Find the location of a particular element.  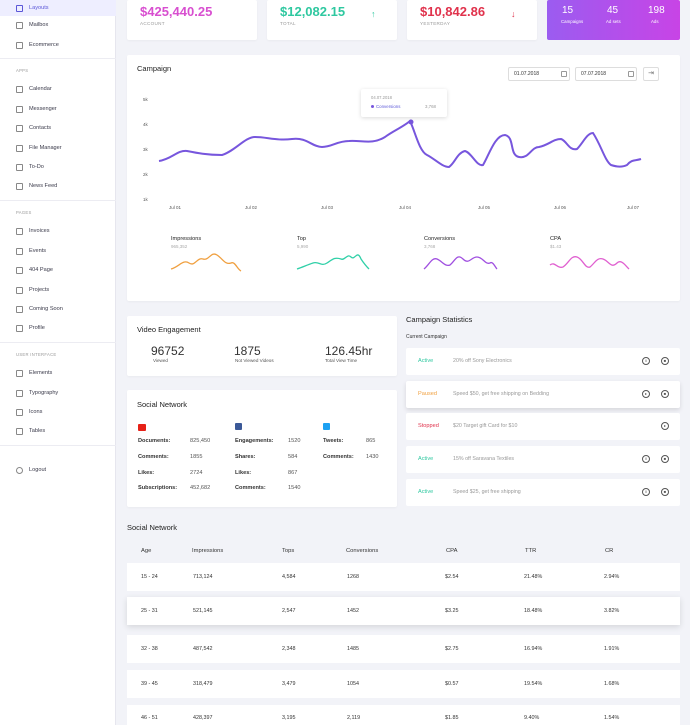

section-apps: APPS is located at coordinates (22, 70).